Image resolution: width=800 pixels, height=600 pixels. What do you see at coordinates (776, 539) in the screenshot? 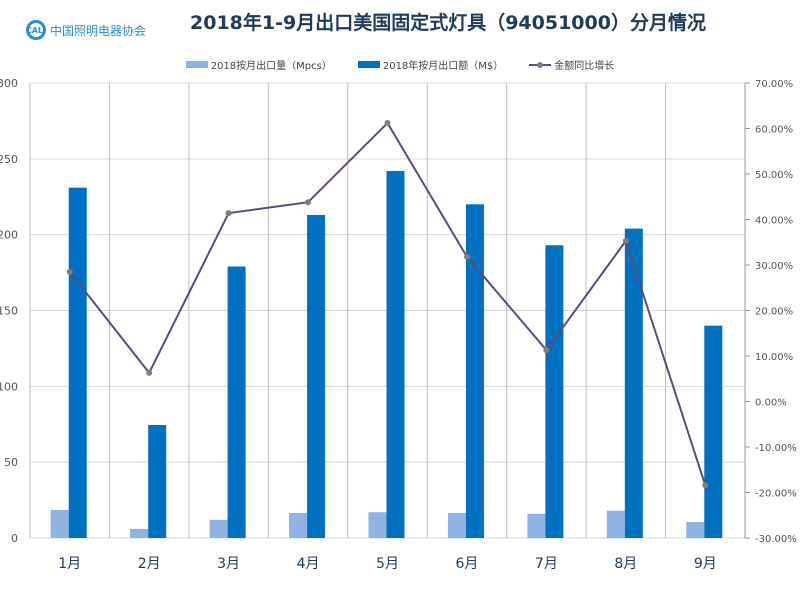
I see `y-right-tick-label: -30.00%` at bounding box center [776, 539].